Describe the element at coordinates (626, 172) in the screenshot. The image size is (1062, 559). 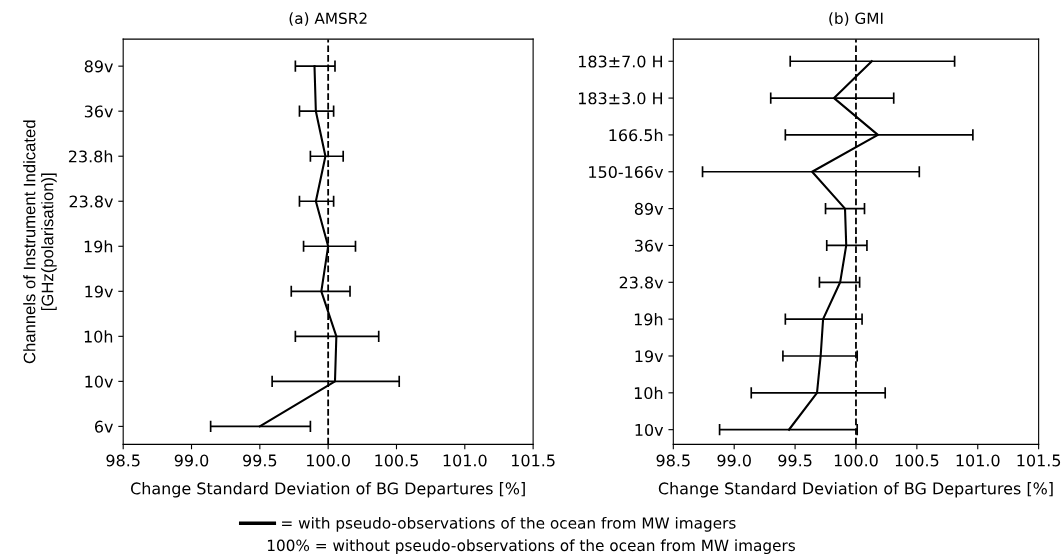
I see `y-tick-label: 150-166v` at that location.